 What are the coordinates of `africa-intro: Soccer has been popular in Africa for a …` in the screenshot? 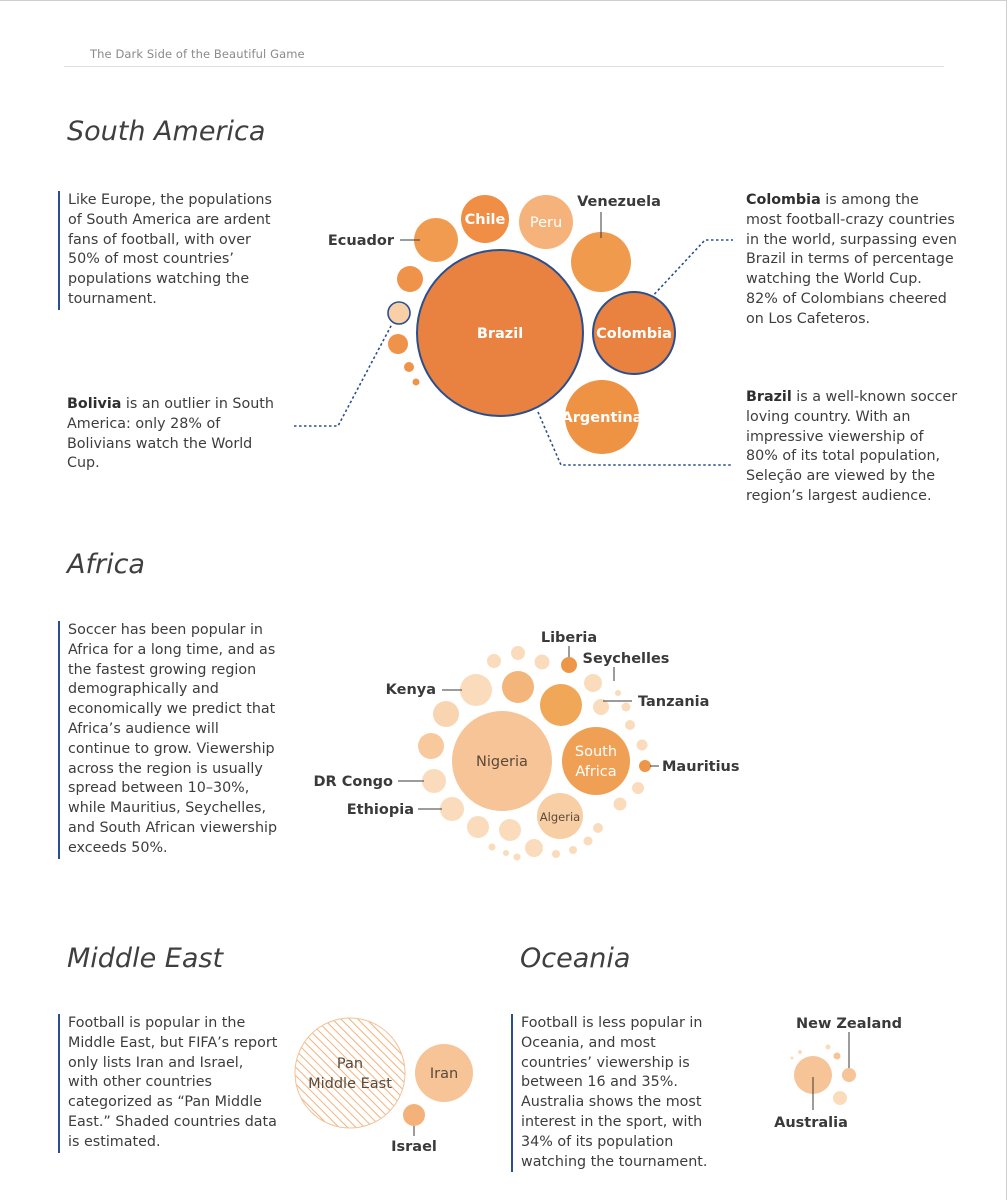 It's located at (168, 740).